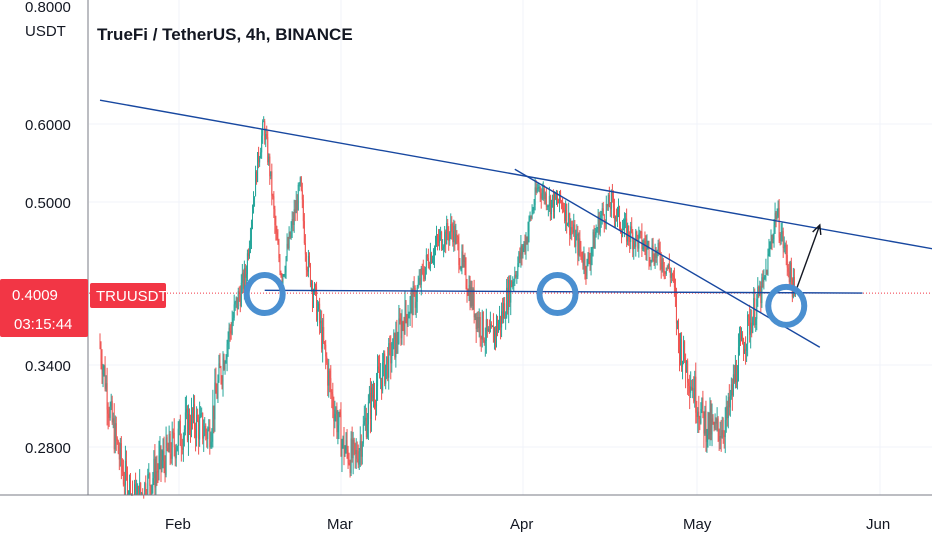  Describe the element at coordinates (340, 524) in the screenshot. I see `x-tick-label: Mar` at that location.